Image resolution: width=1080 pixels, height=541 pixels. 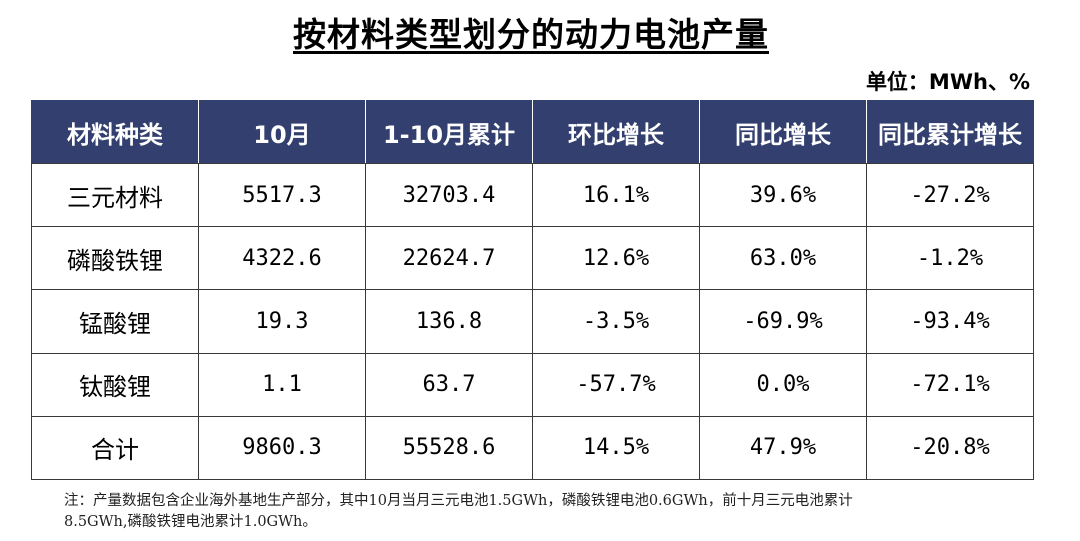 I want to click on header-row: 材料种类 10月 1-10月累计 环比增长 同比增长 同比累计增长, so click(x=532, y=132).